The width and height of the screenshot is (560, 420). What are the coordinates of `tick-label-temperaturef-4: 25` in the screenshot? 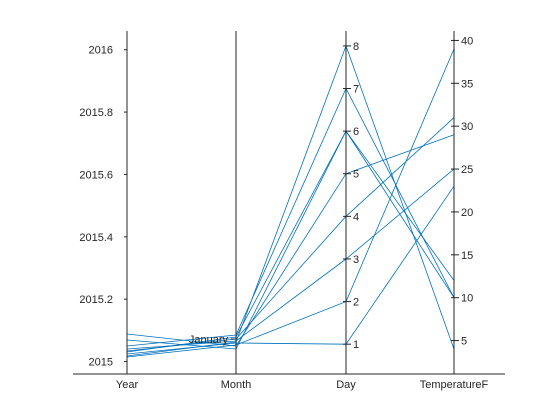 It's located at (467, 170).